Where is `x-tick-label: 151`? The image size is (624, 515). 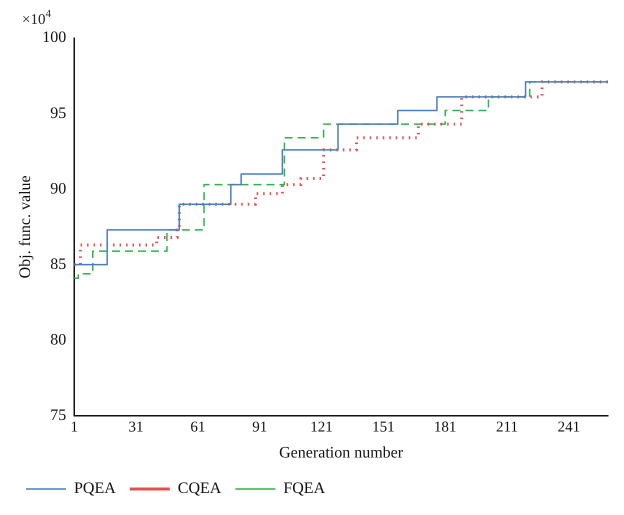 x-tick-label: 151 is located at coordinates (383, 428).